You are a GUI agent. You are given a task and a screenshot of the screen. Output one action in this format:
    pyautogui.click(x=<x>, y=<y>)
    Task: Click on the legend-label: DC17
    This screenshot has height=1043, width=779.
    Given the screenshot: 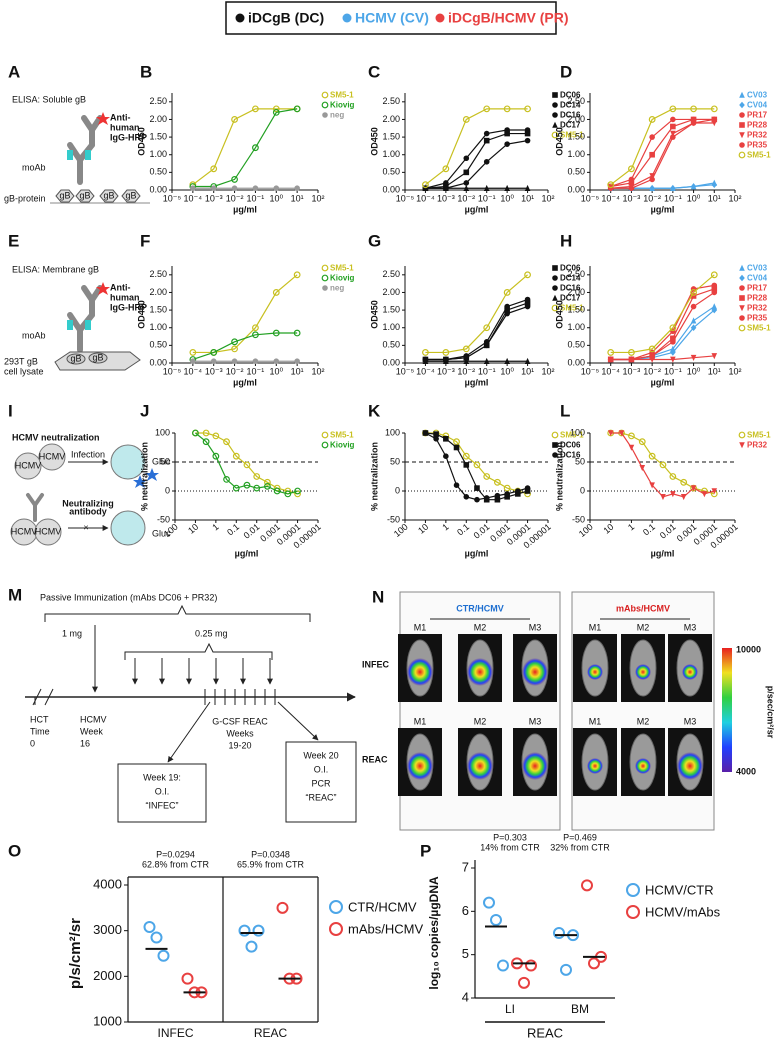 What is the action you would take?
    pyautogui.click(x=570, y=298)
    